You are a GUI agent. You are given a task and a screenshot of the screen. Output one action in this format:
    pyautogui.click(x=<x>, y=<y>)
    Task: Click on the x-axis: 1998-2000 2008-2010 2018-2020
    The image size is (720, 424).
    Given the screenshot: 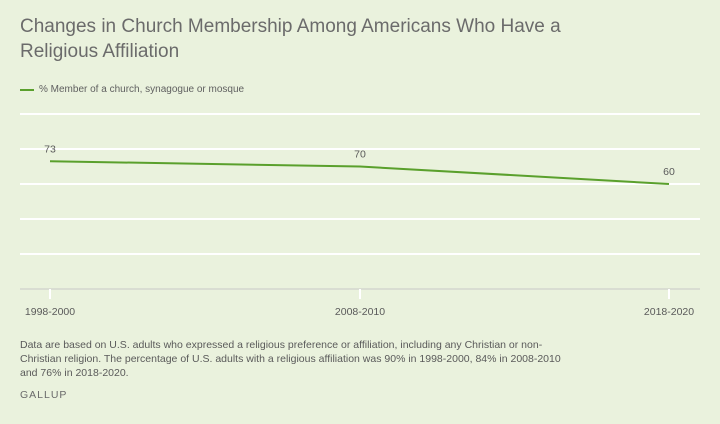 What is the action you would take?
    pyautogui.click(x=360, y=303)
    